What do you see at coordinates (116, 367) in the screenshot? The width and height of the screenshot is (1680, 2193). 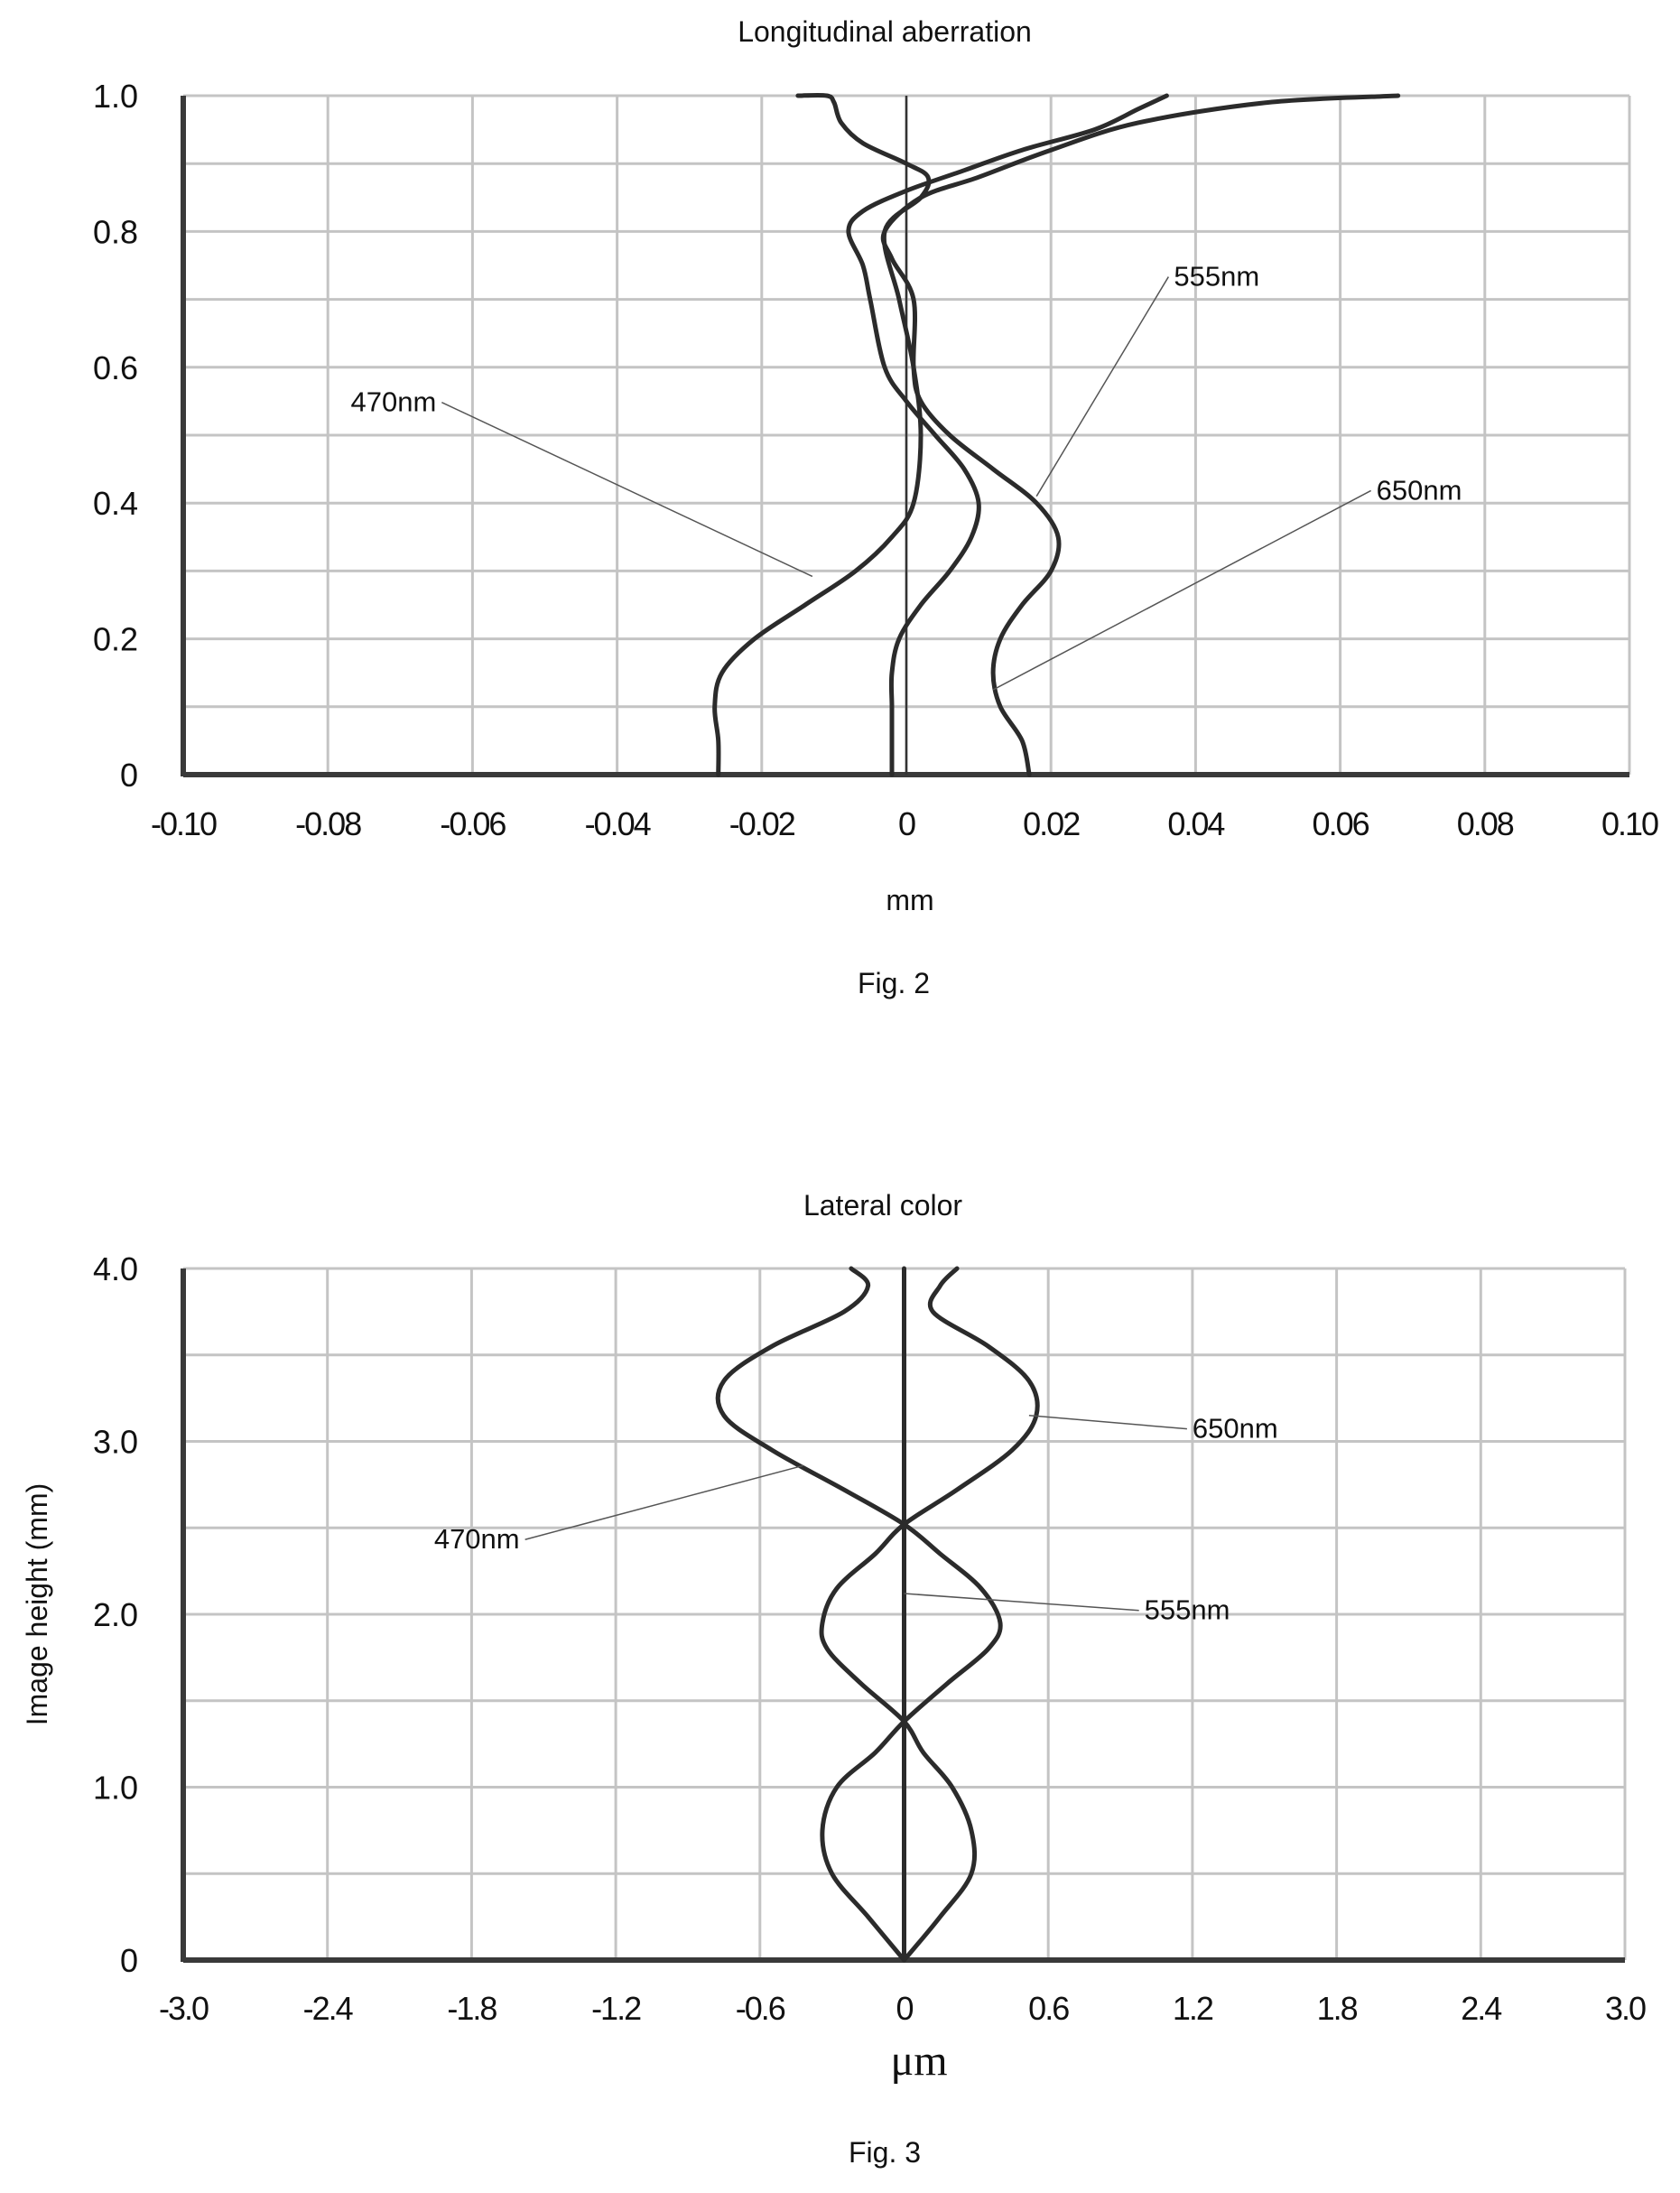 I see `y-tick-label: 0.6` at bounding box center [116, 367].